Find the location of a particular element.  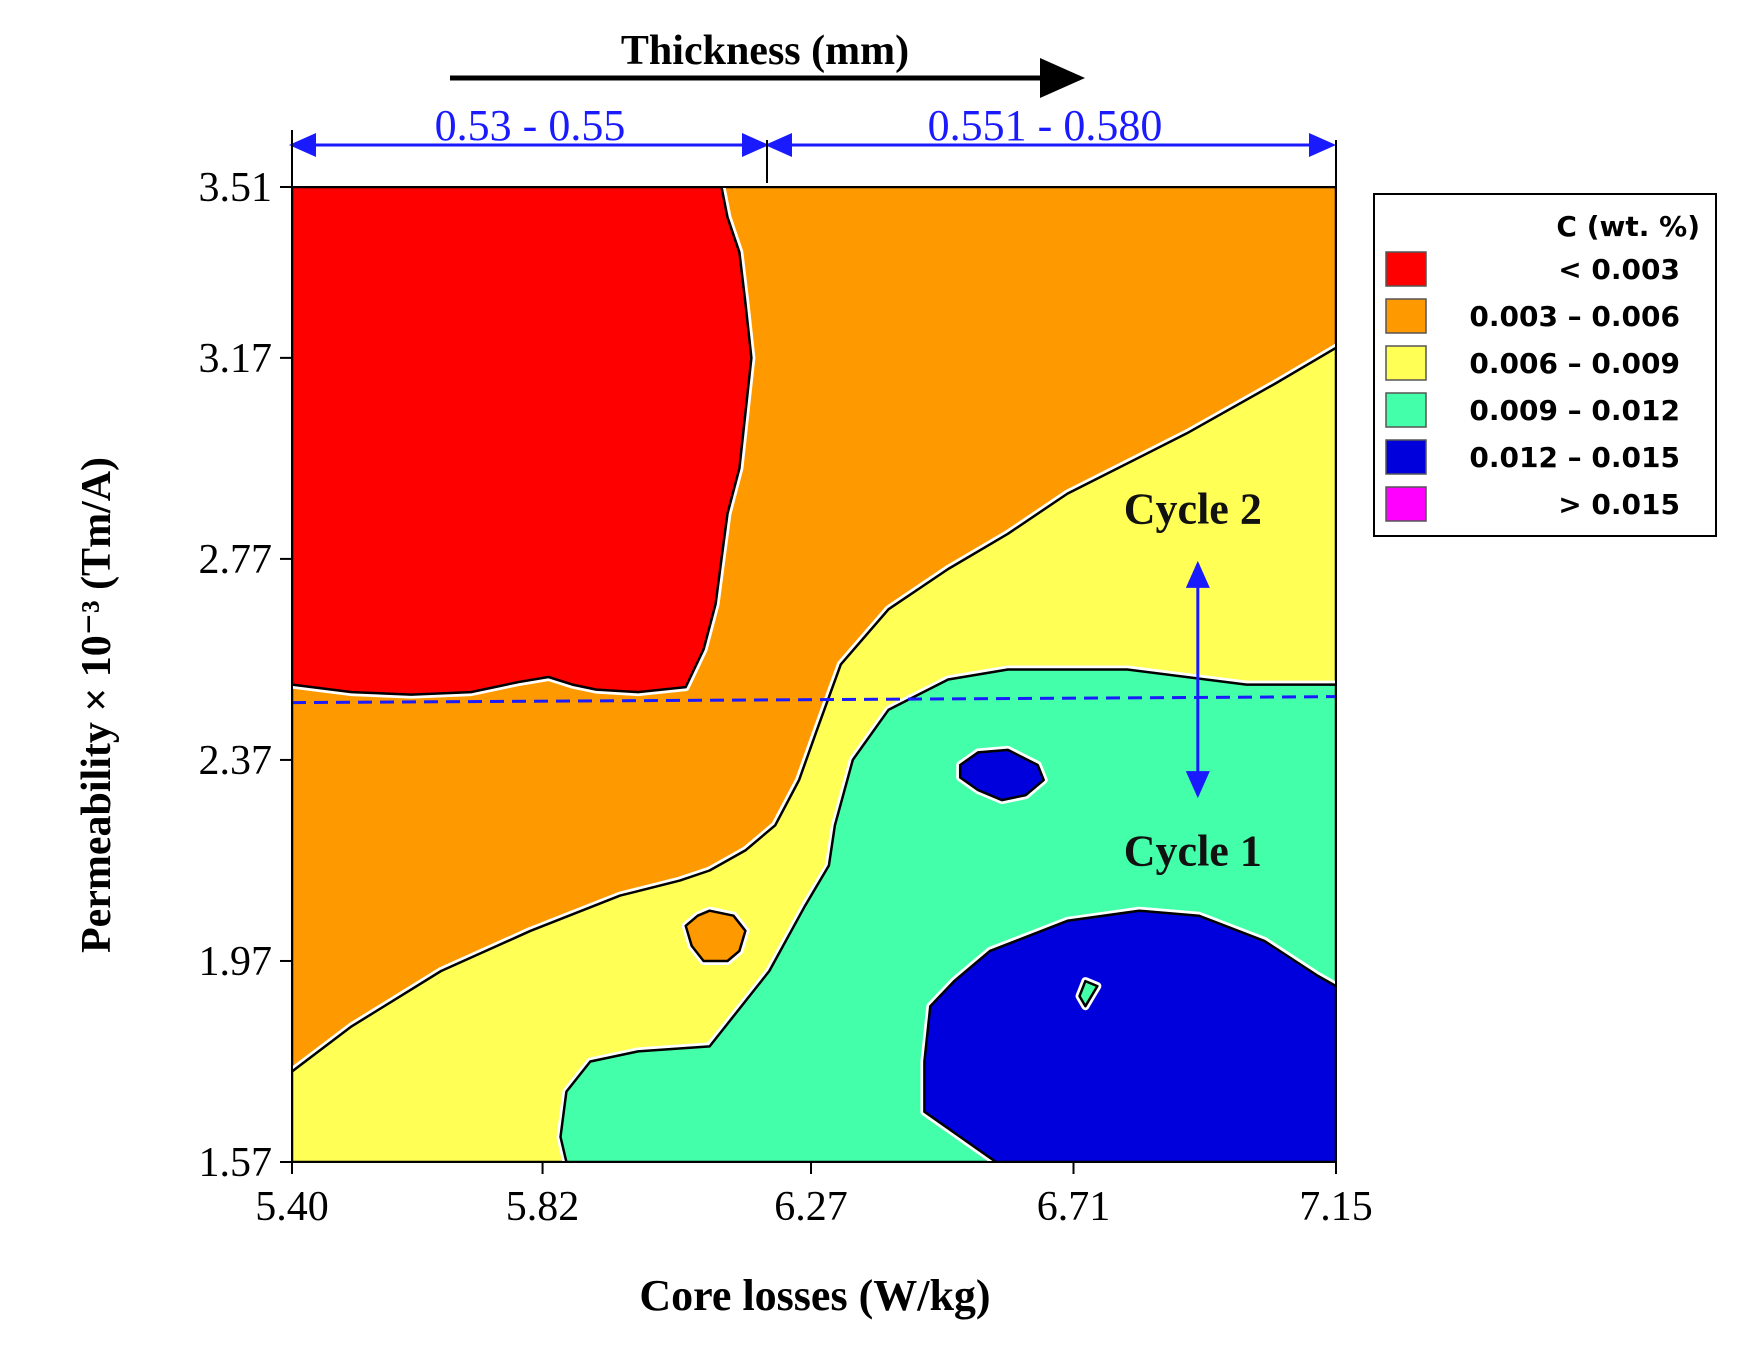

legend-label: 0.012 – 0.015 is located at coordinates (1574, 457).